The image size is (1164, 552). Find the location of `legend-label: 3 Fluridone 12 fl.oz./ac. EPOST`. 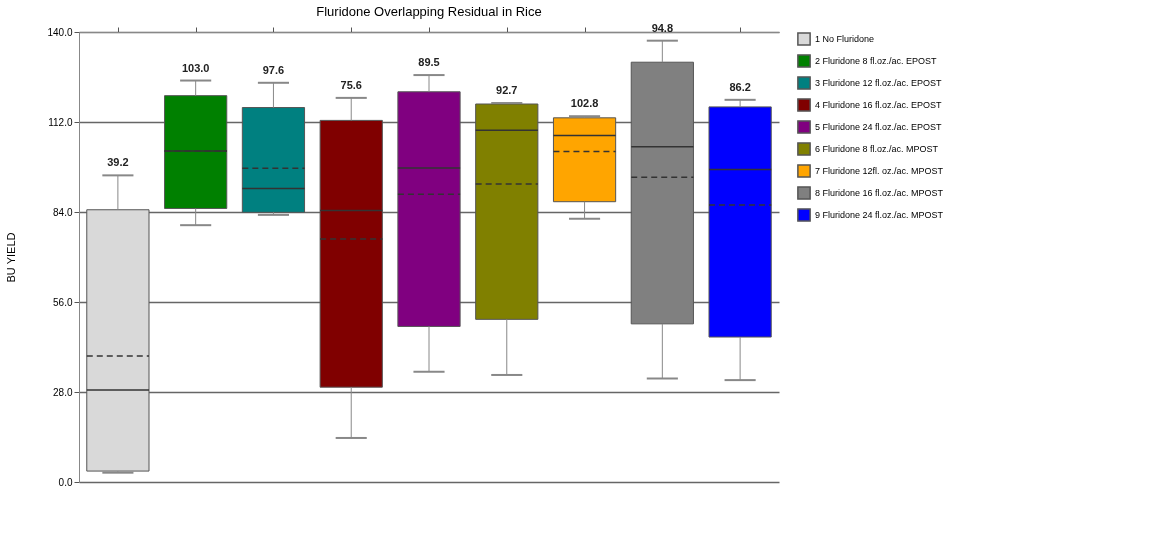

legend-label: 3 Fluridone 12 fl.oz./ac. EPOST is located at coordinates (879, 83).